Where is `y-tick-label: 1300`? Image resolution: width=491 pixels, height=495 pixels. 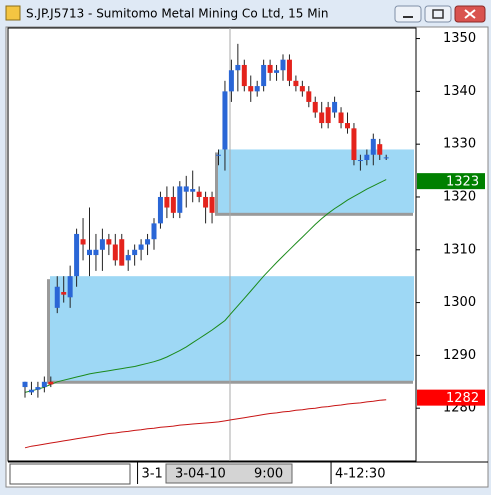 y-tick-label: 1300 is located at coordinates (459, 302).